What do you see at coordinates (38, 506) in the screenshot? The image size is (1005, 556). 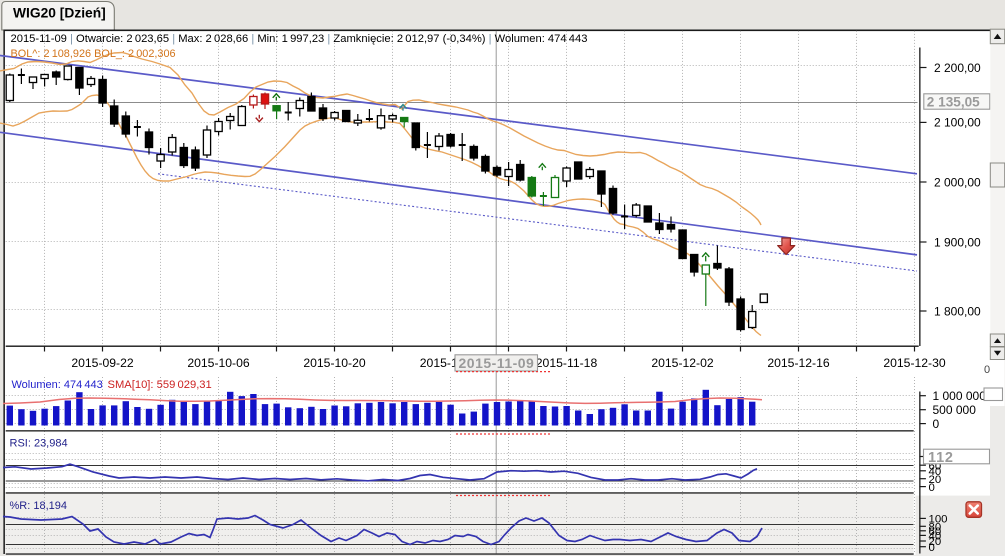 I see `svg-text: %R: 18,194` at bounding box center [38, 506].